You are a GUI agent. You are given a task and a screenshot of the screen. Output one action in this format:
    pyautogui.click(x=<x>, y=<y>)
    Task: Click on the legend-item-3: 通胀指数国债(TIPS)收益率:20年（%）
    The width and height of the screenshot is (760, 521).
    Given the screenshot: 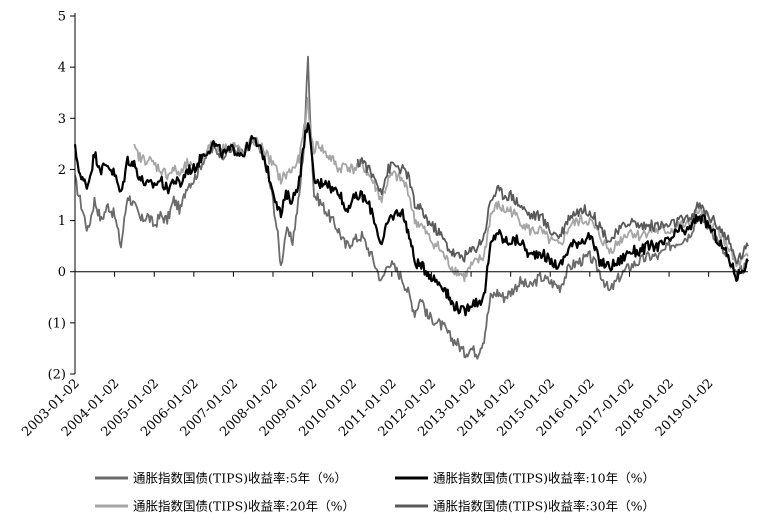 What is the action you would take?
    pyautogui.click(x=225, y=506)
    